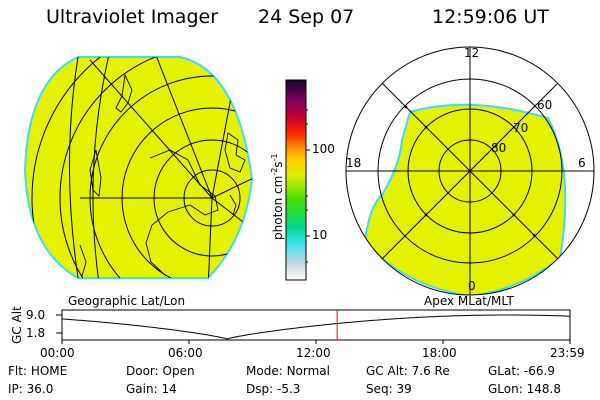 This screenshot has height=400, width=600. Describe the element at coordinates (151, 389) in the screenshot. I see `status-gain: Gain: 14` at that location.